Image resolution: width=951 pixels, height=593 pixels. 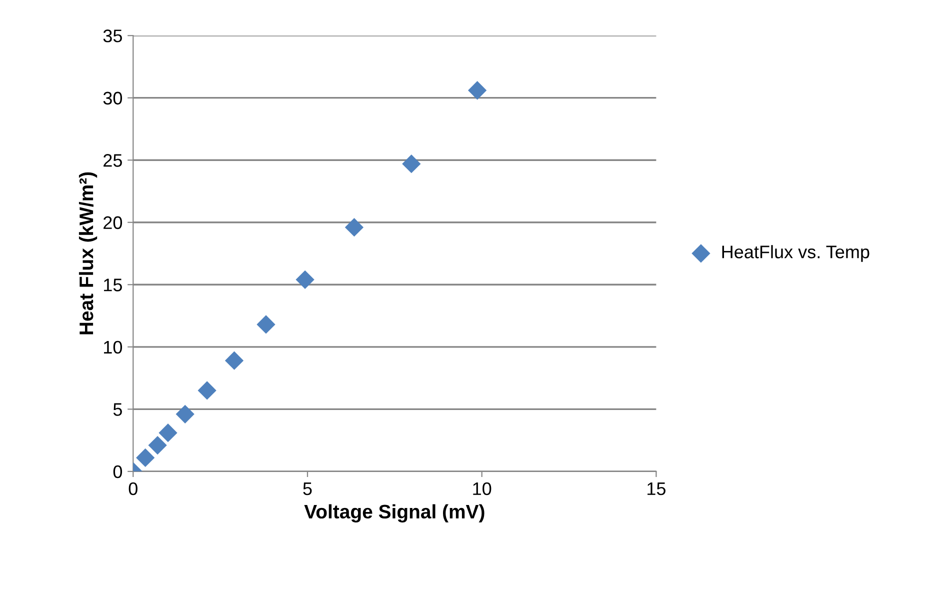 What do you see at coordinates (657, 489) in the screenshot?
I see `x-tick-label: 15` at bounding box center [657, 489].